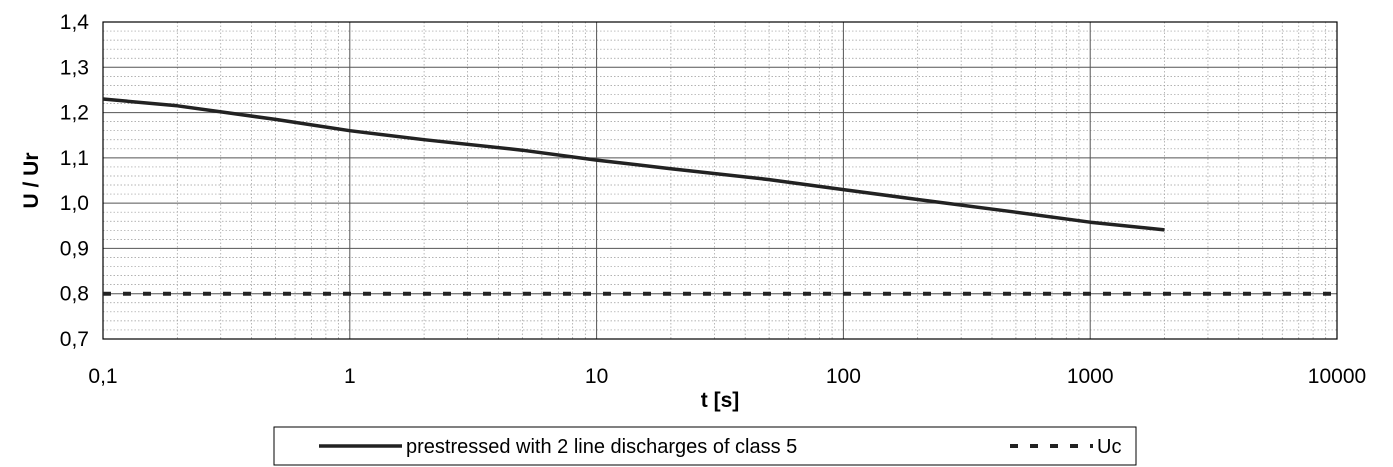 The image size is (1393, 467). What do you see at coordinates (102, 376) in the screenshot?
I see `x-tick-label: 0,1` at bounding box center [102, 376].